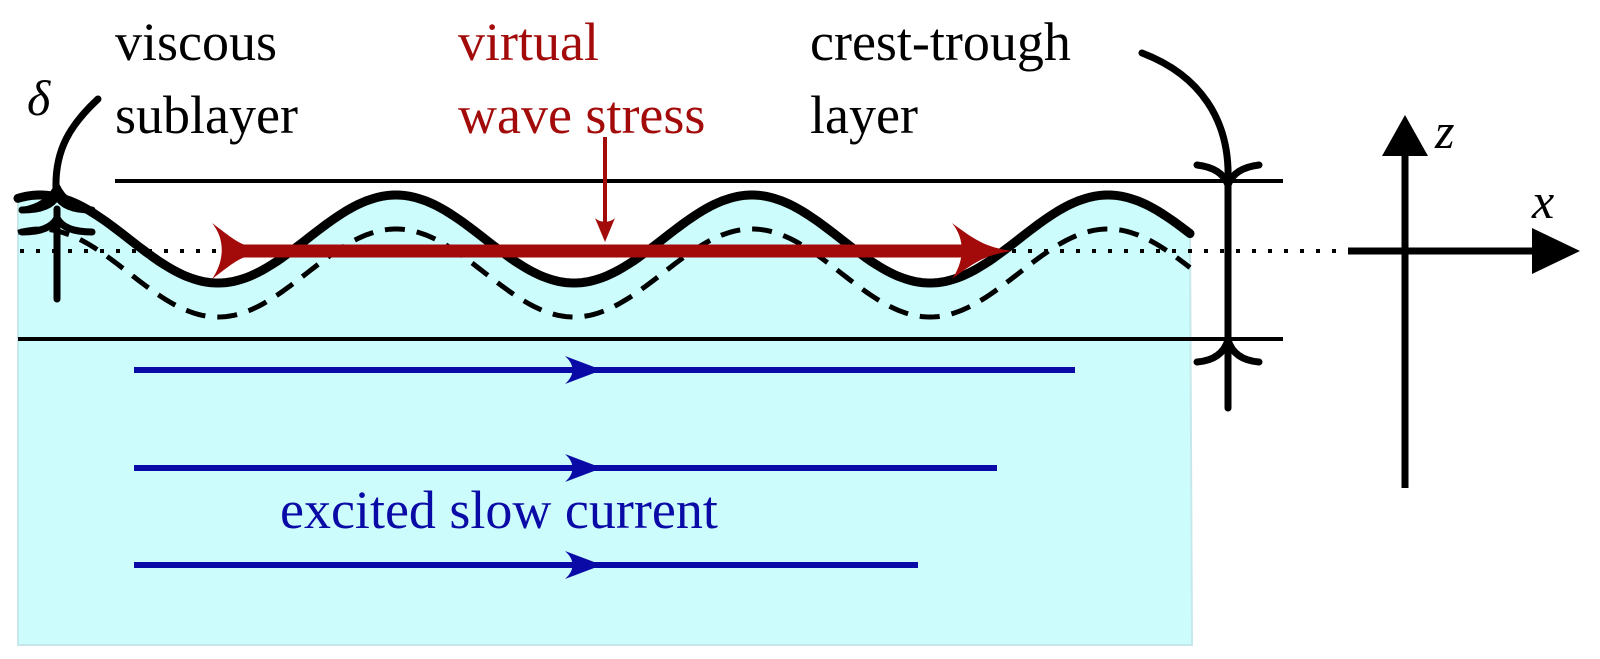 The height and width of the screenshot is (659, 1600). I want to click on stress-pointer-head, so click(605, 230).